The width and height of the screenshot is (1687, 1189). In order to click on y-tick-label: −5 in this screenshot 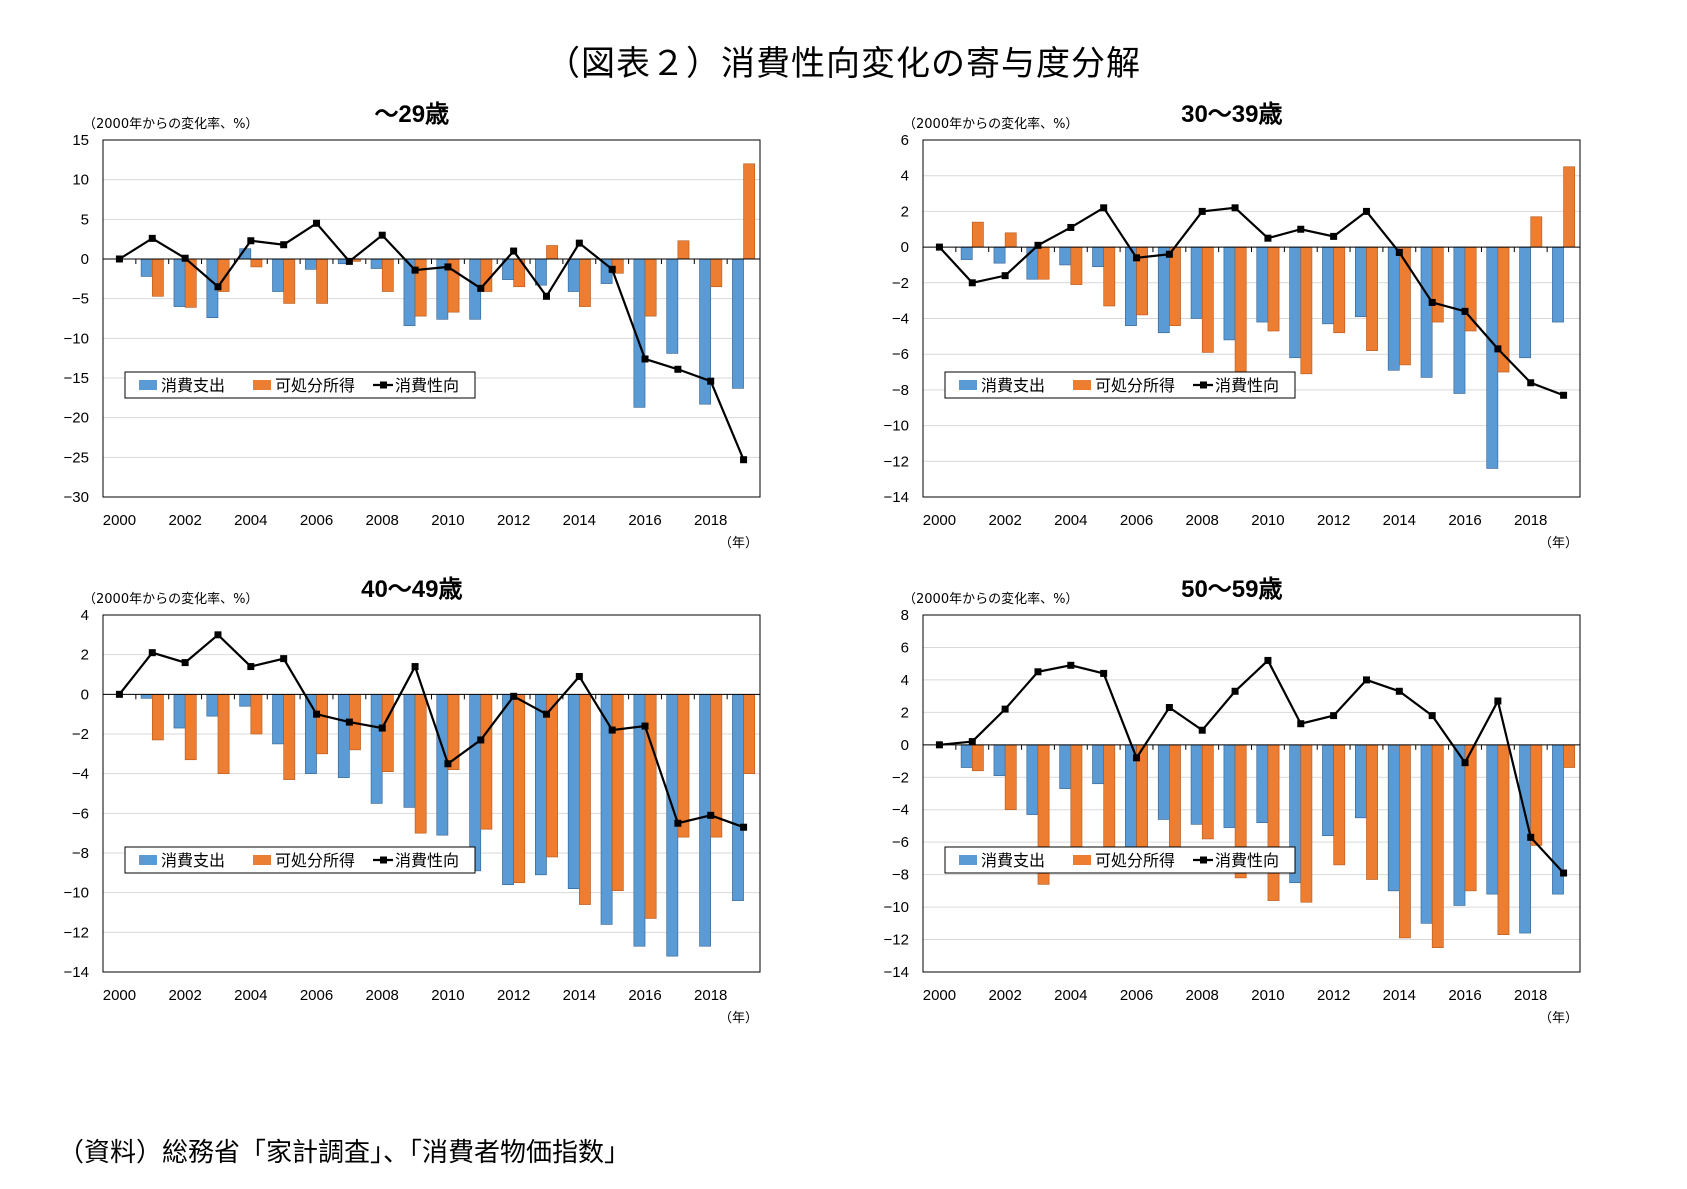, I will do `click(80, 299)`.